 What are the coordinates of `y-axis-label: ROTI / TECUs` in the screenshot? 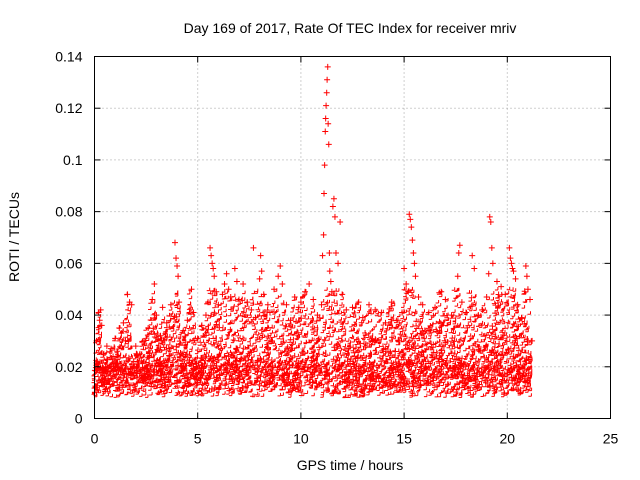 It's located at (14, 237).